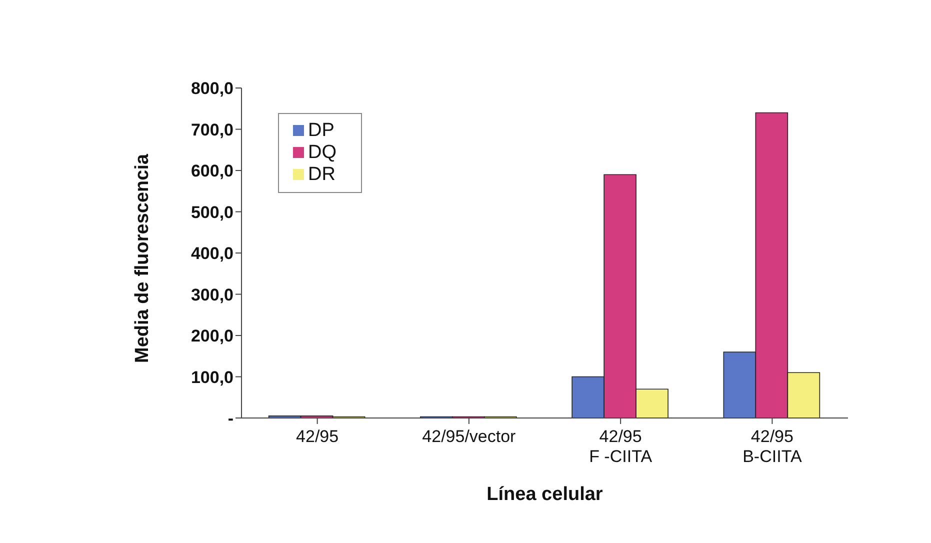 The image size is (931, 543). I want to click on y-tick-label: 400,0, so click(212, 254).